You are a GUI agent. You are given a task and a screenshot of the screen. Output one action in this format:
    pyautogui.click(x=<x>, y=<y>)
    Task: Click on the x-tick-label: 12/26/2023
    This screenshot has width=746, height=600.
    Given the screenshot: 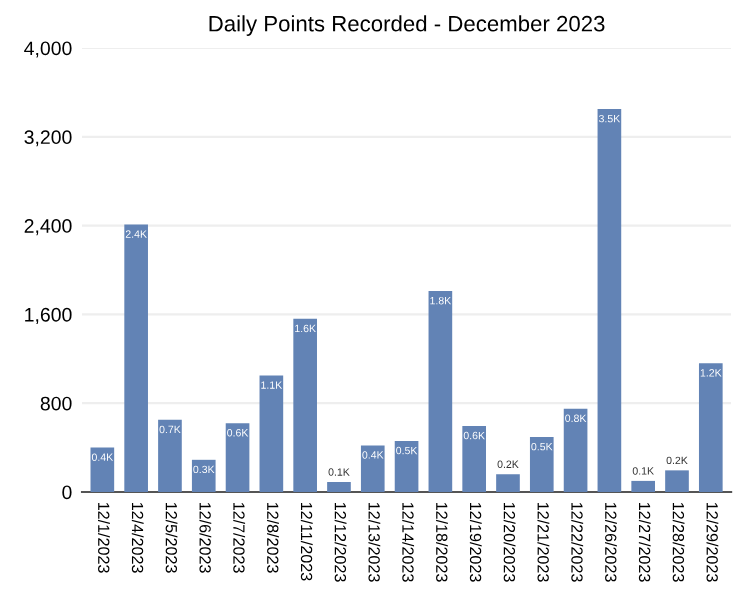 What is the action you would take?
    pyautogui.click(x=611, y=542)
    